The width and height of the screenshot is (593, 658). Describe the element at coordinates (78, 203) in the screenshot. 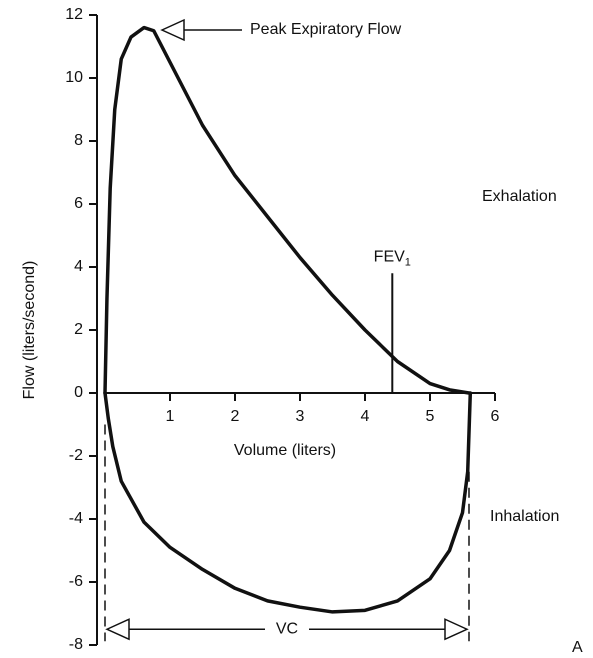

I see `y-tick-label: 6` at that location.